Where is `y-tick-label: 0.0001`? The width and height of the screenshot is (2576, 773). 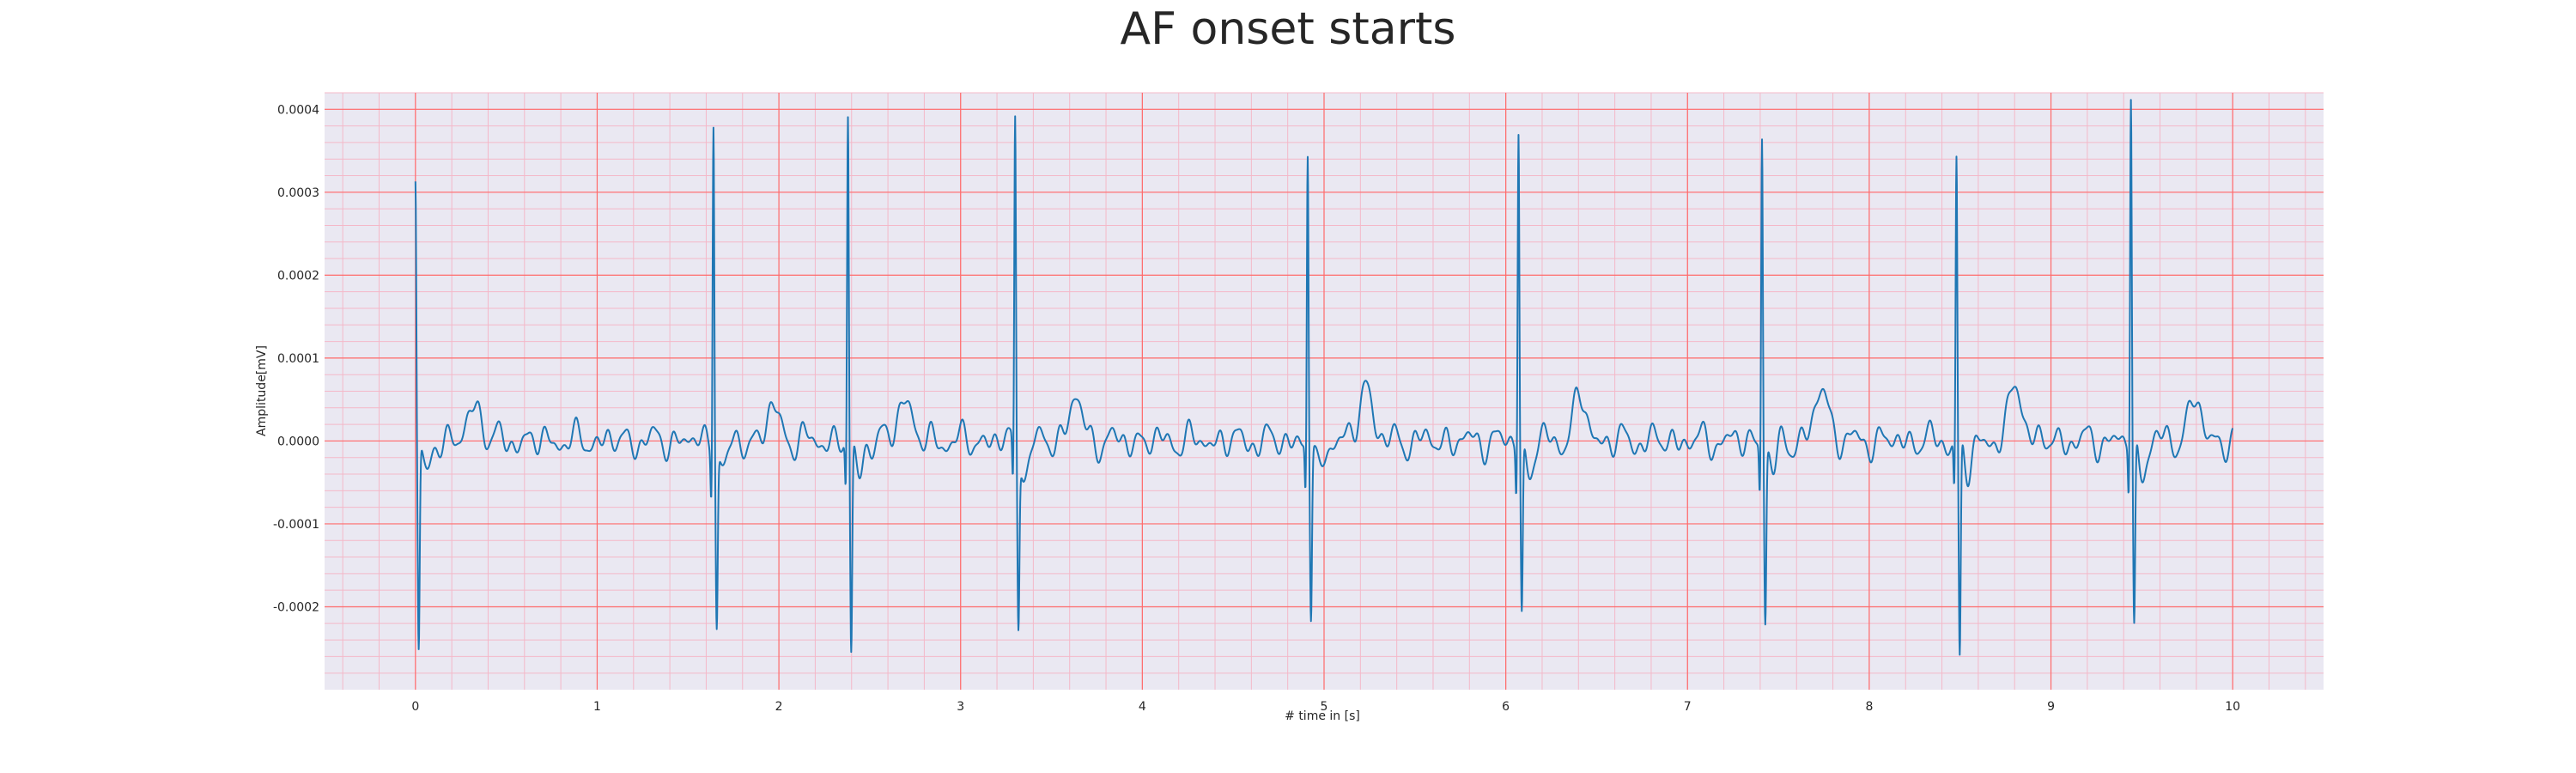 y-tick-label: 0.0001 is located at coordinates (298, 359).